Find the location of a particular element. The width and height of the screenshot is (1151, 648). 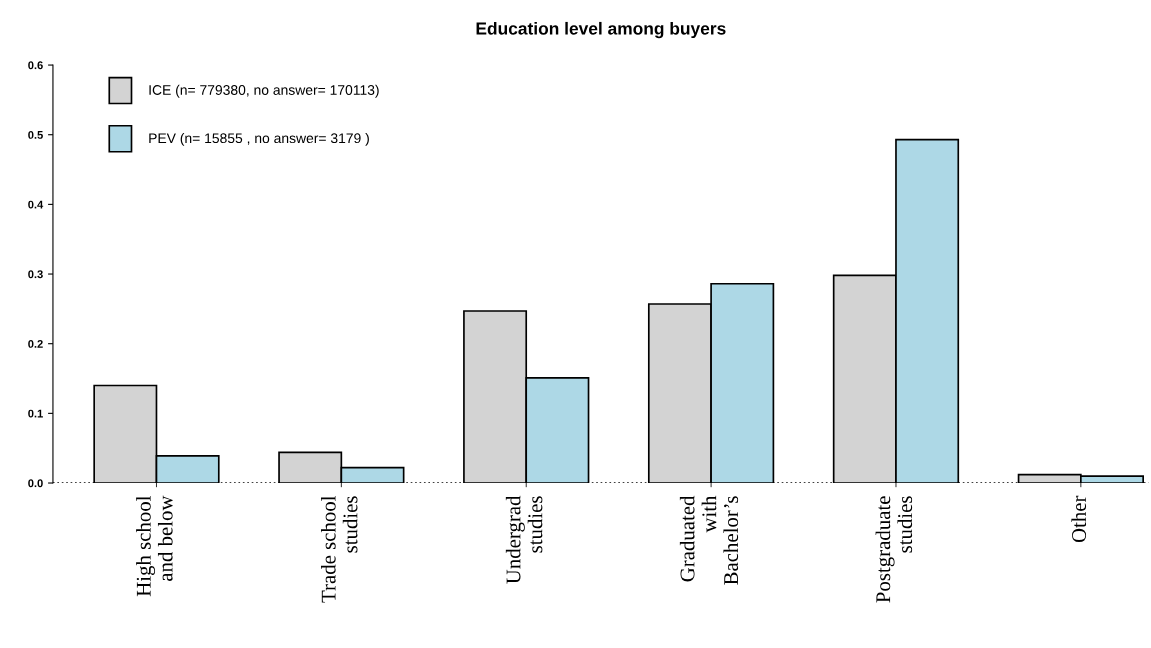

legend-label: ICE (n= 779380, no answer= 170113) is located at coordinates (264, 91).